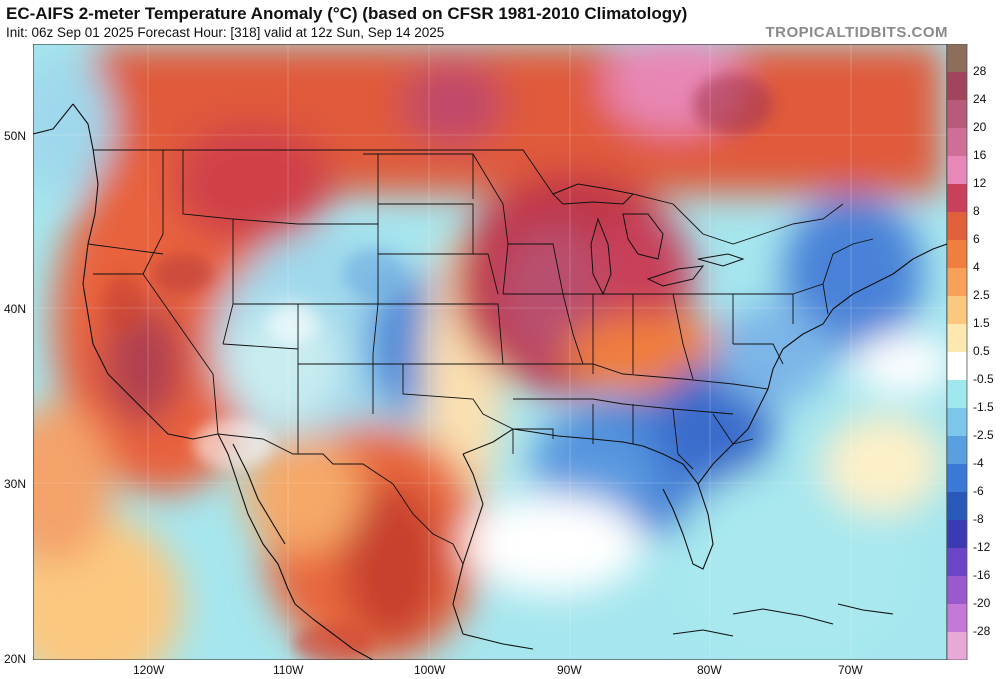 Image resolution: width=1000 pixels, height=679 pixels. Describe the element at coordinates (288, 670) in the screenshot. I see `lon-label-110w: 110W` at that location.